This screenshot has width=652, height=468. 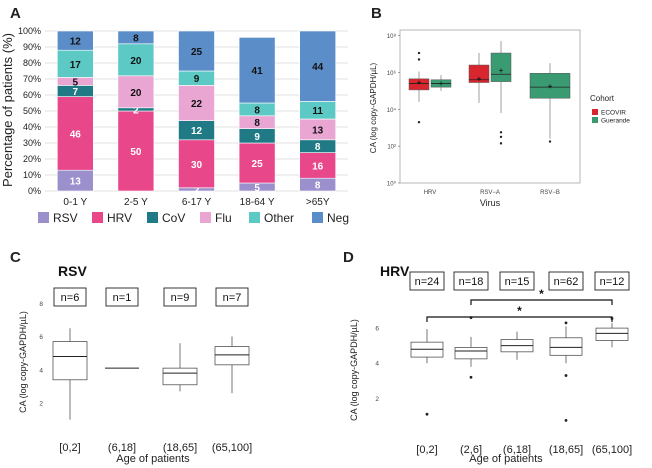 I want to click on panel-a-legend-swatch-other, so click(x=254, y=217).